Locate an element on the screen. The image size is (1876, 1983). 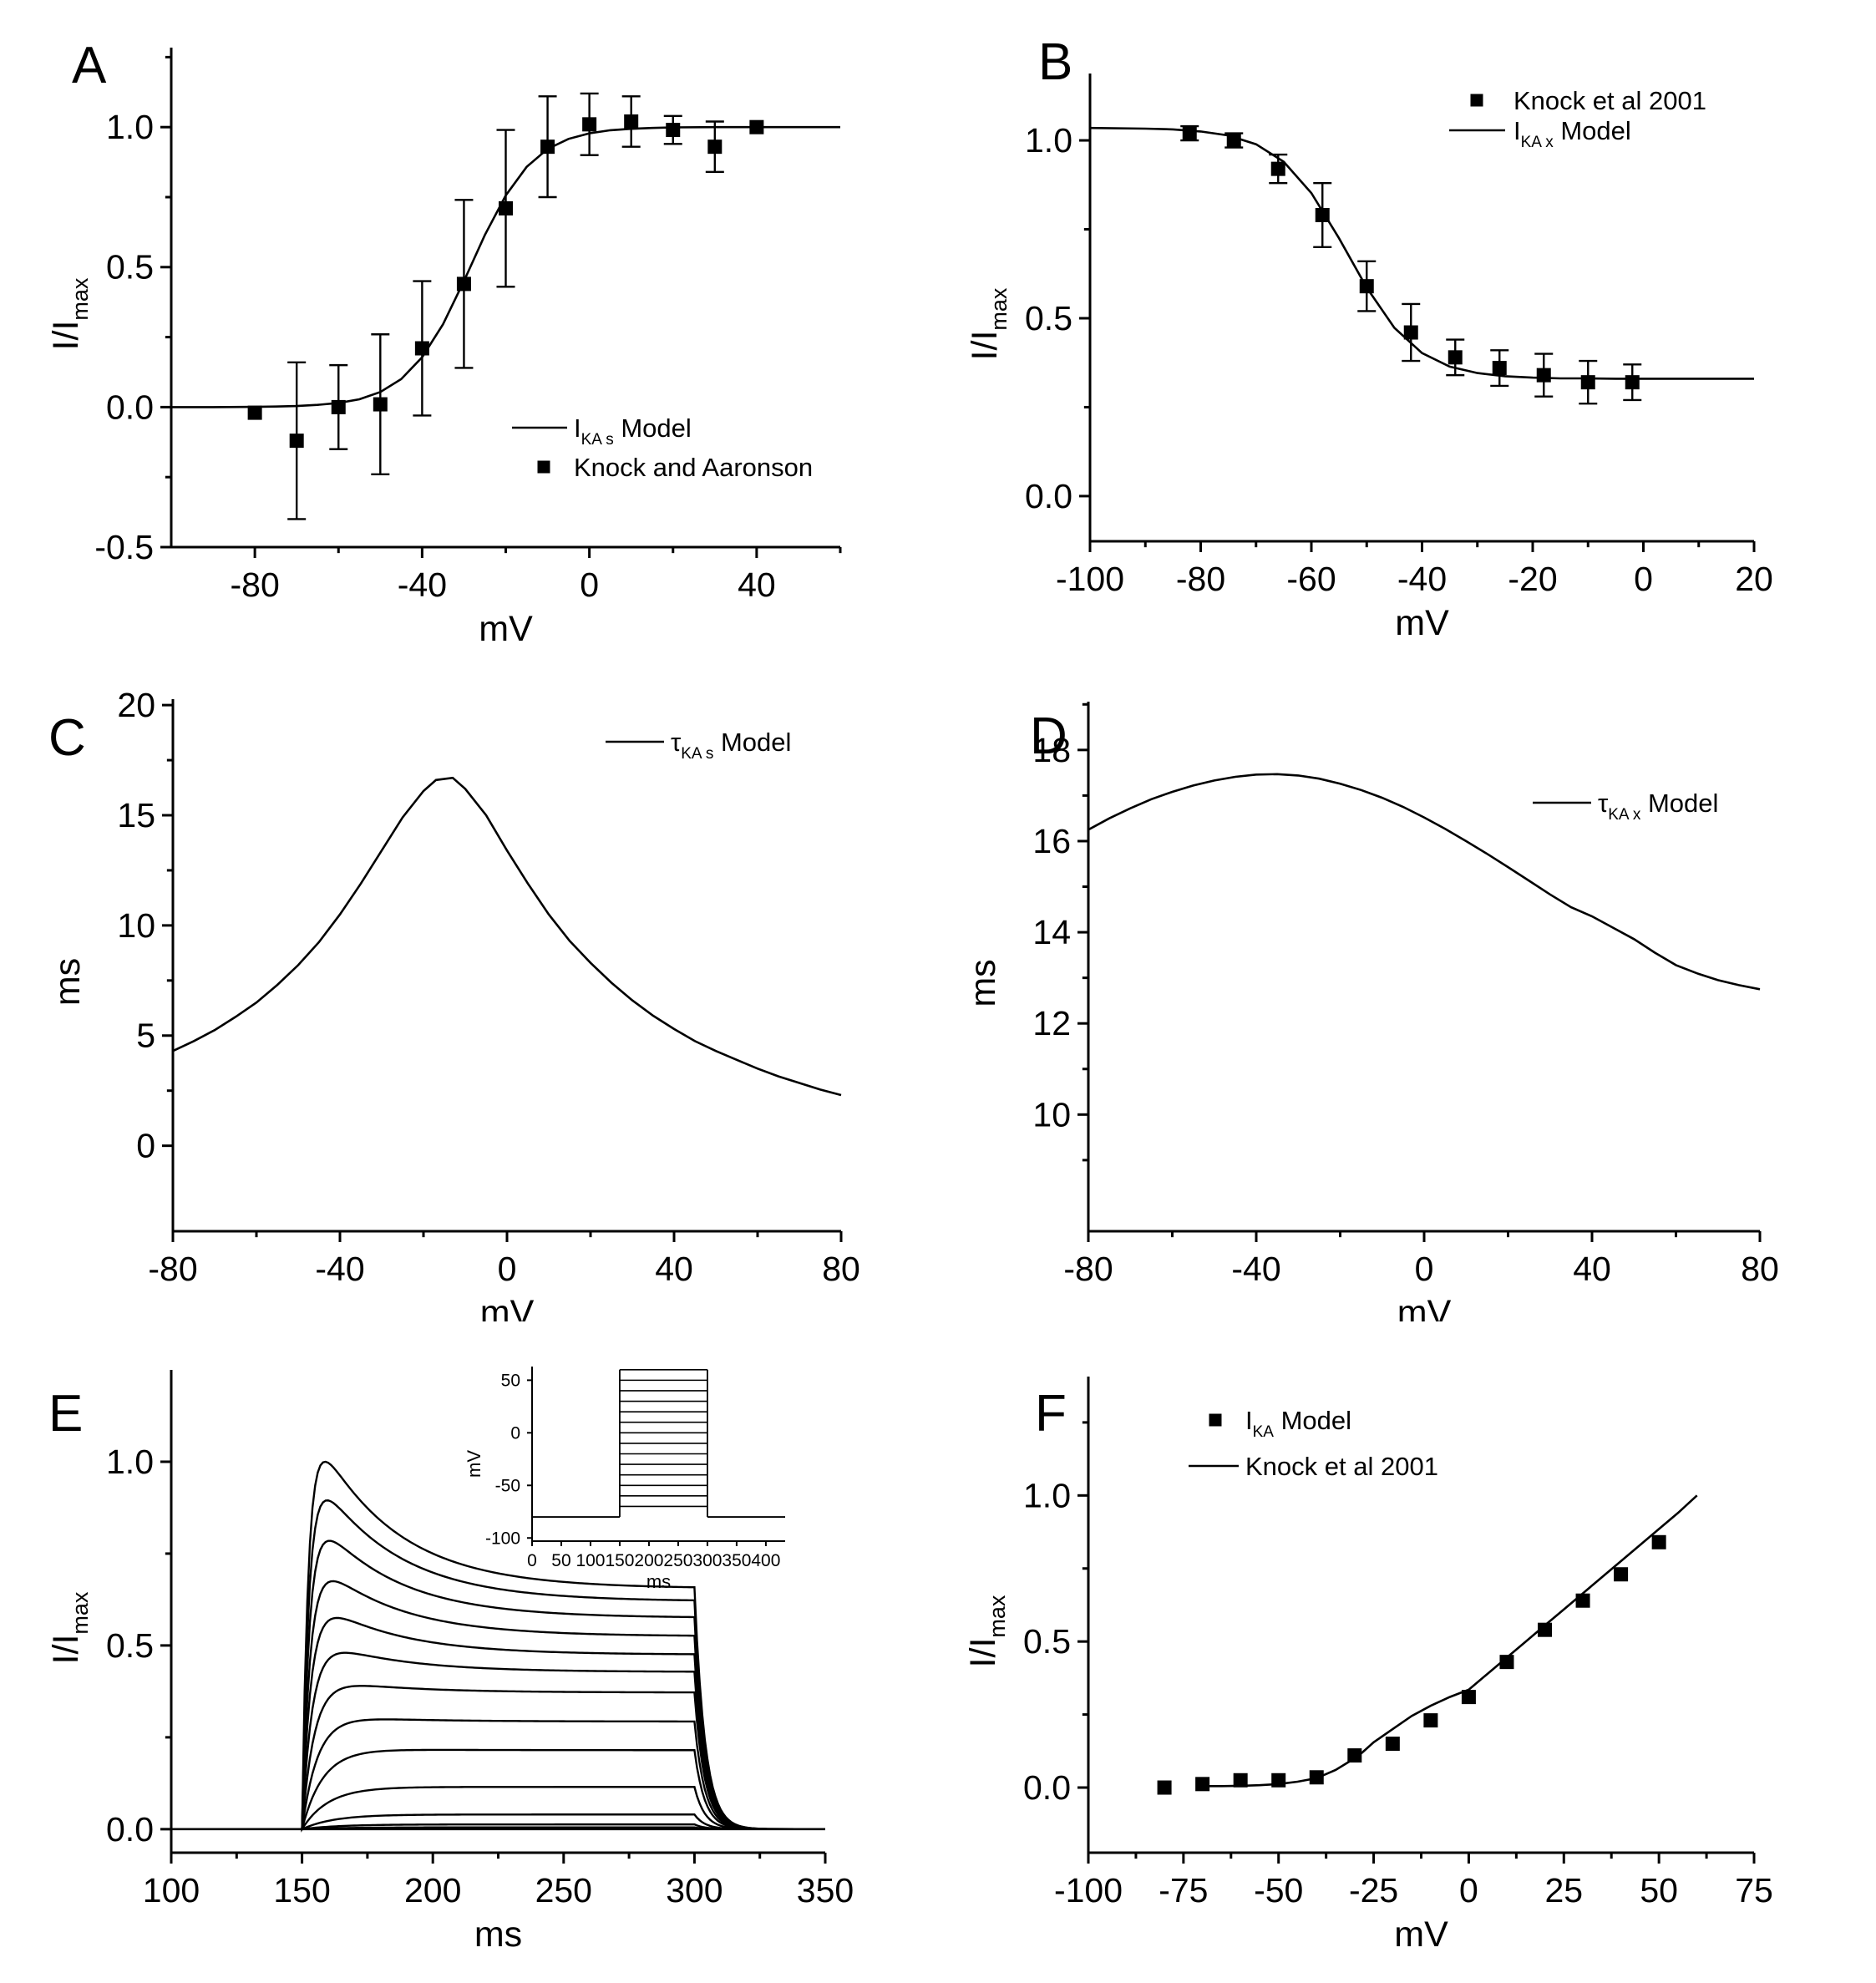
x-tick-label: 150 is located at coordinates (301, 1890).